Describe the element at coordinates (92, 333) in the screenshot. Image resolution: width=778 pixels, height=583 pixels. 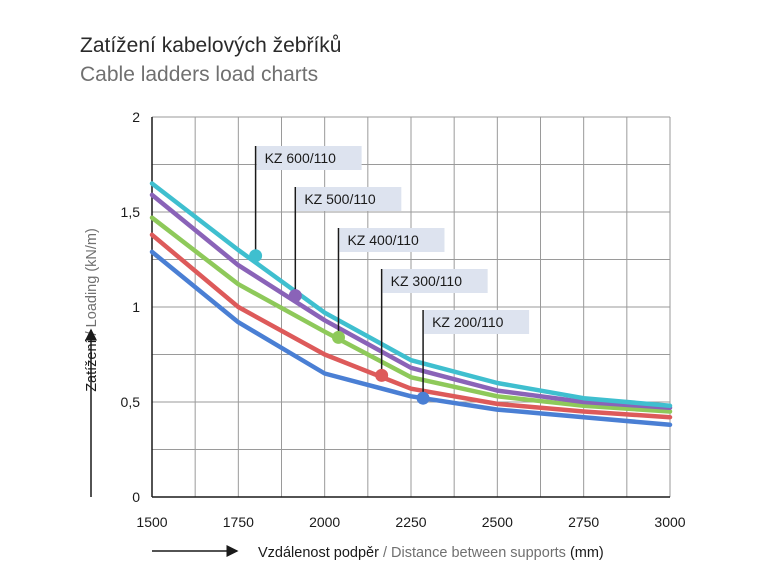
I see `y-axis-title-sep: /` at that location.